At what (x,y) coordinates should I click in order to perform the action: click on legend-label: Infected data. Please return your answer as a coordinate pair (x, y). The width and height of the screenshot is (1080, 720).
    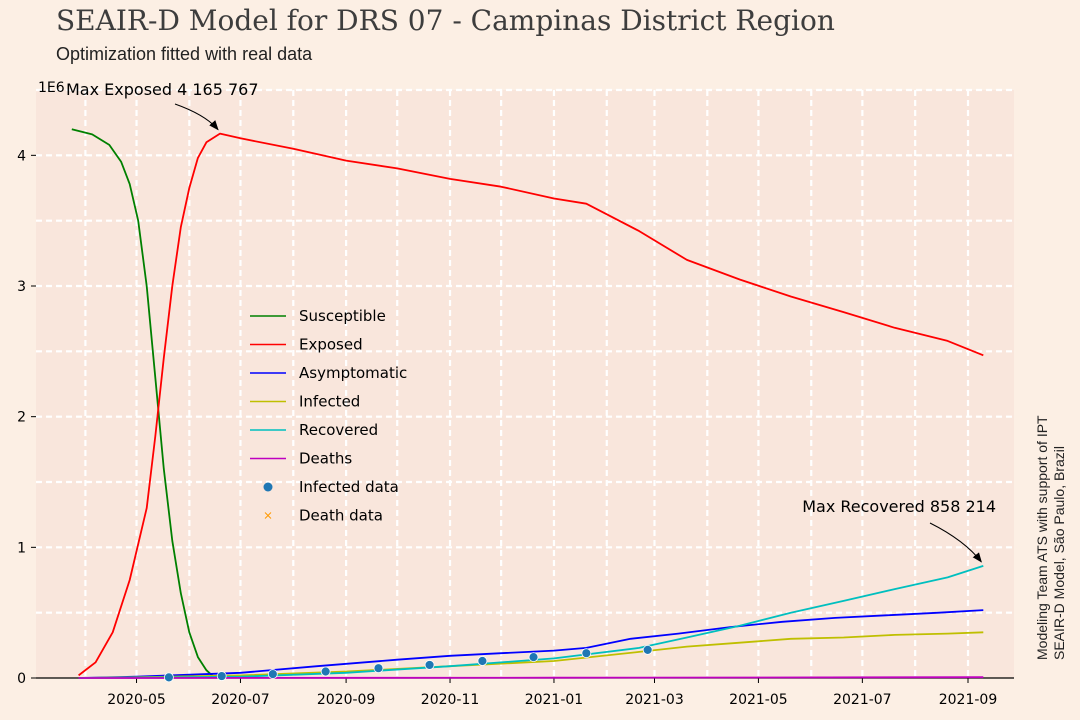
    Looking at the image, I should click on (349, 487).